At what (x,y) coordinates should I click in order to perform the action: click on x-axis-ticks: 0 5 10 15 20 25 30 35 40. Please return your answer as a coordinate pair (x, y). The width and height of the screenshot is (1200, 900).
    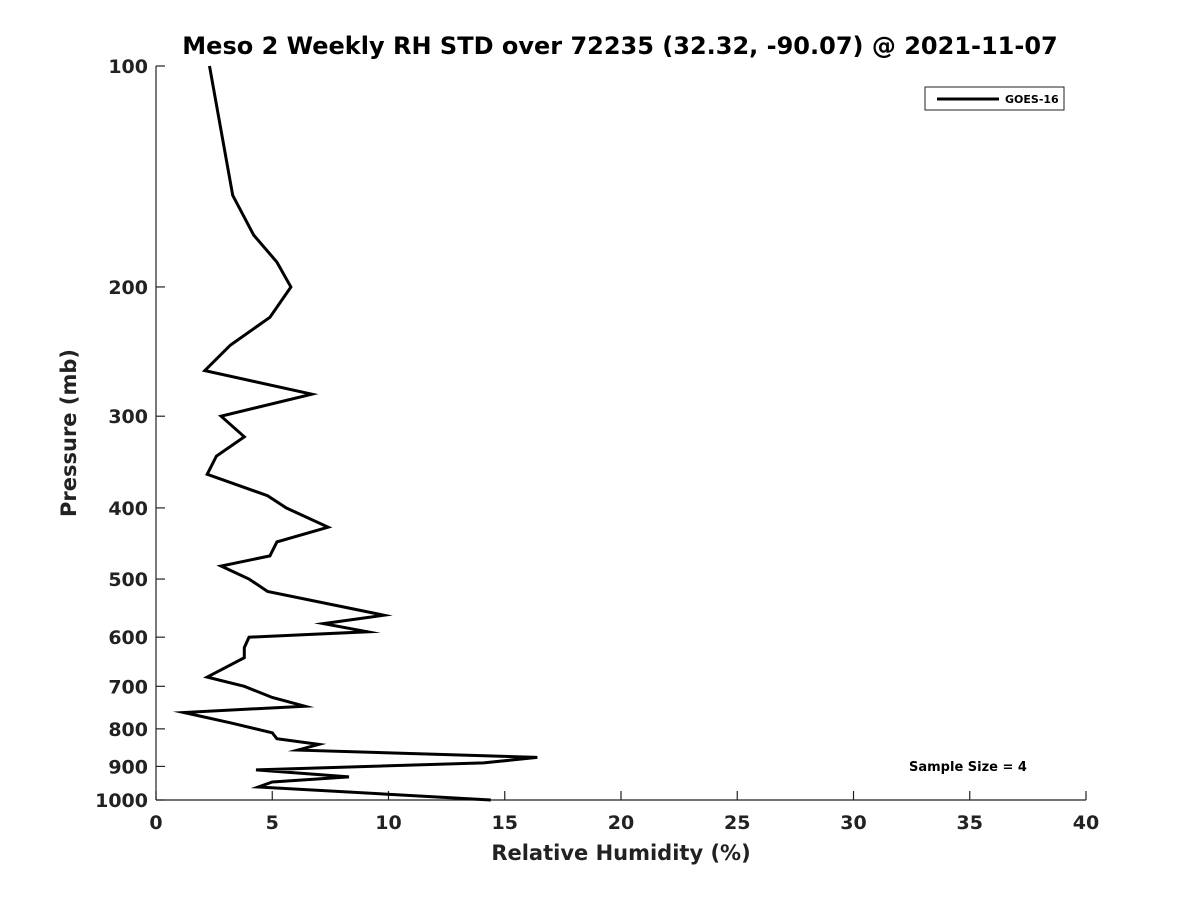
    Looking at the image, I should click on (624, 812).